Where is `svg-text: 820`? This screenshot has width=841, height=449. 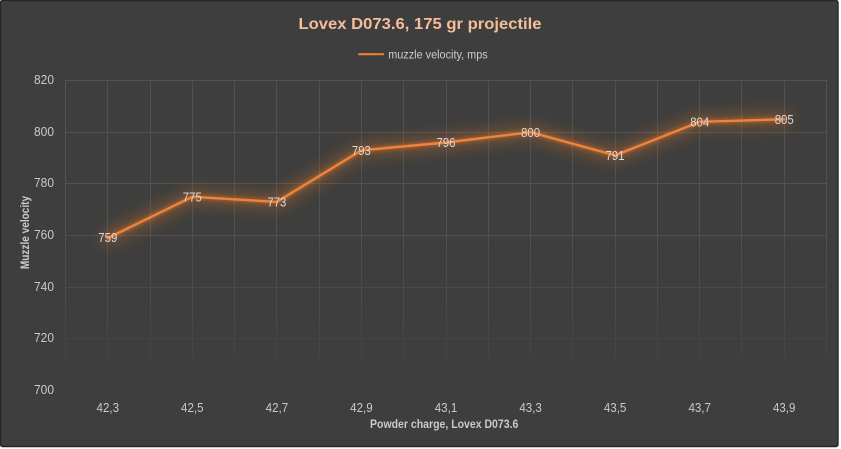
svg-text: 820 is located at coordinates (44, 79).